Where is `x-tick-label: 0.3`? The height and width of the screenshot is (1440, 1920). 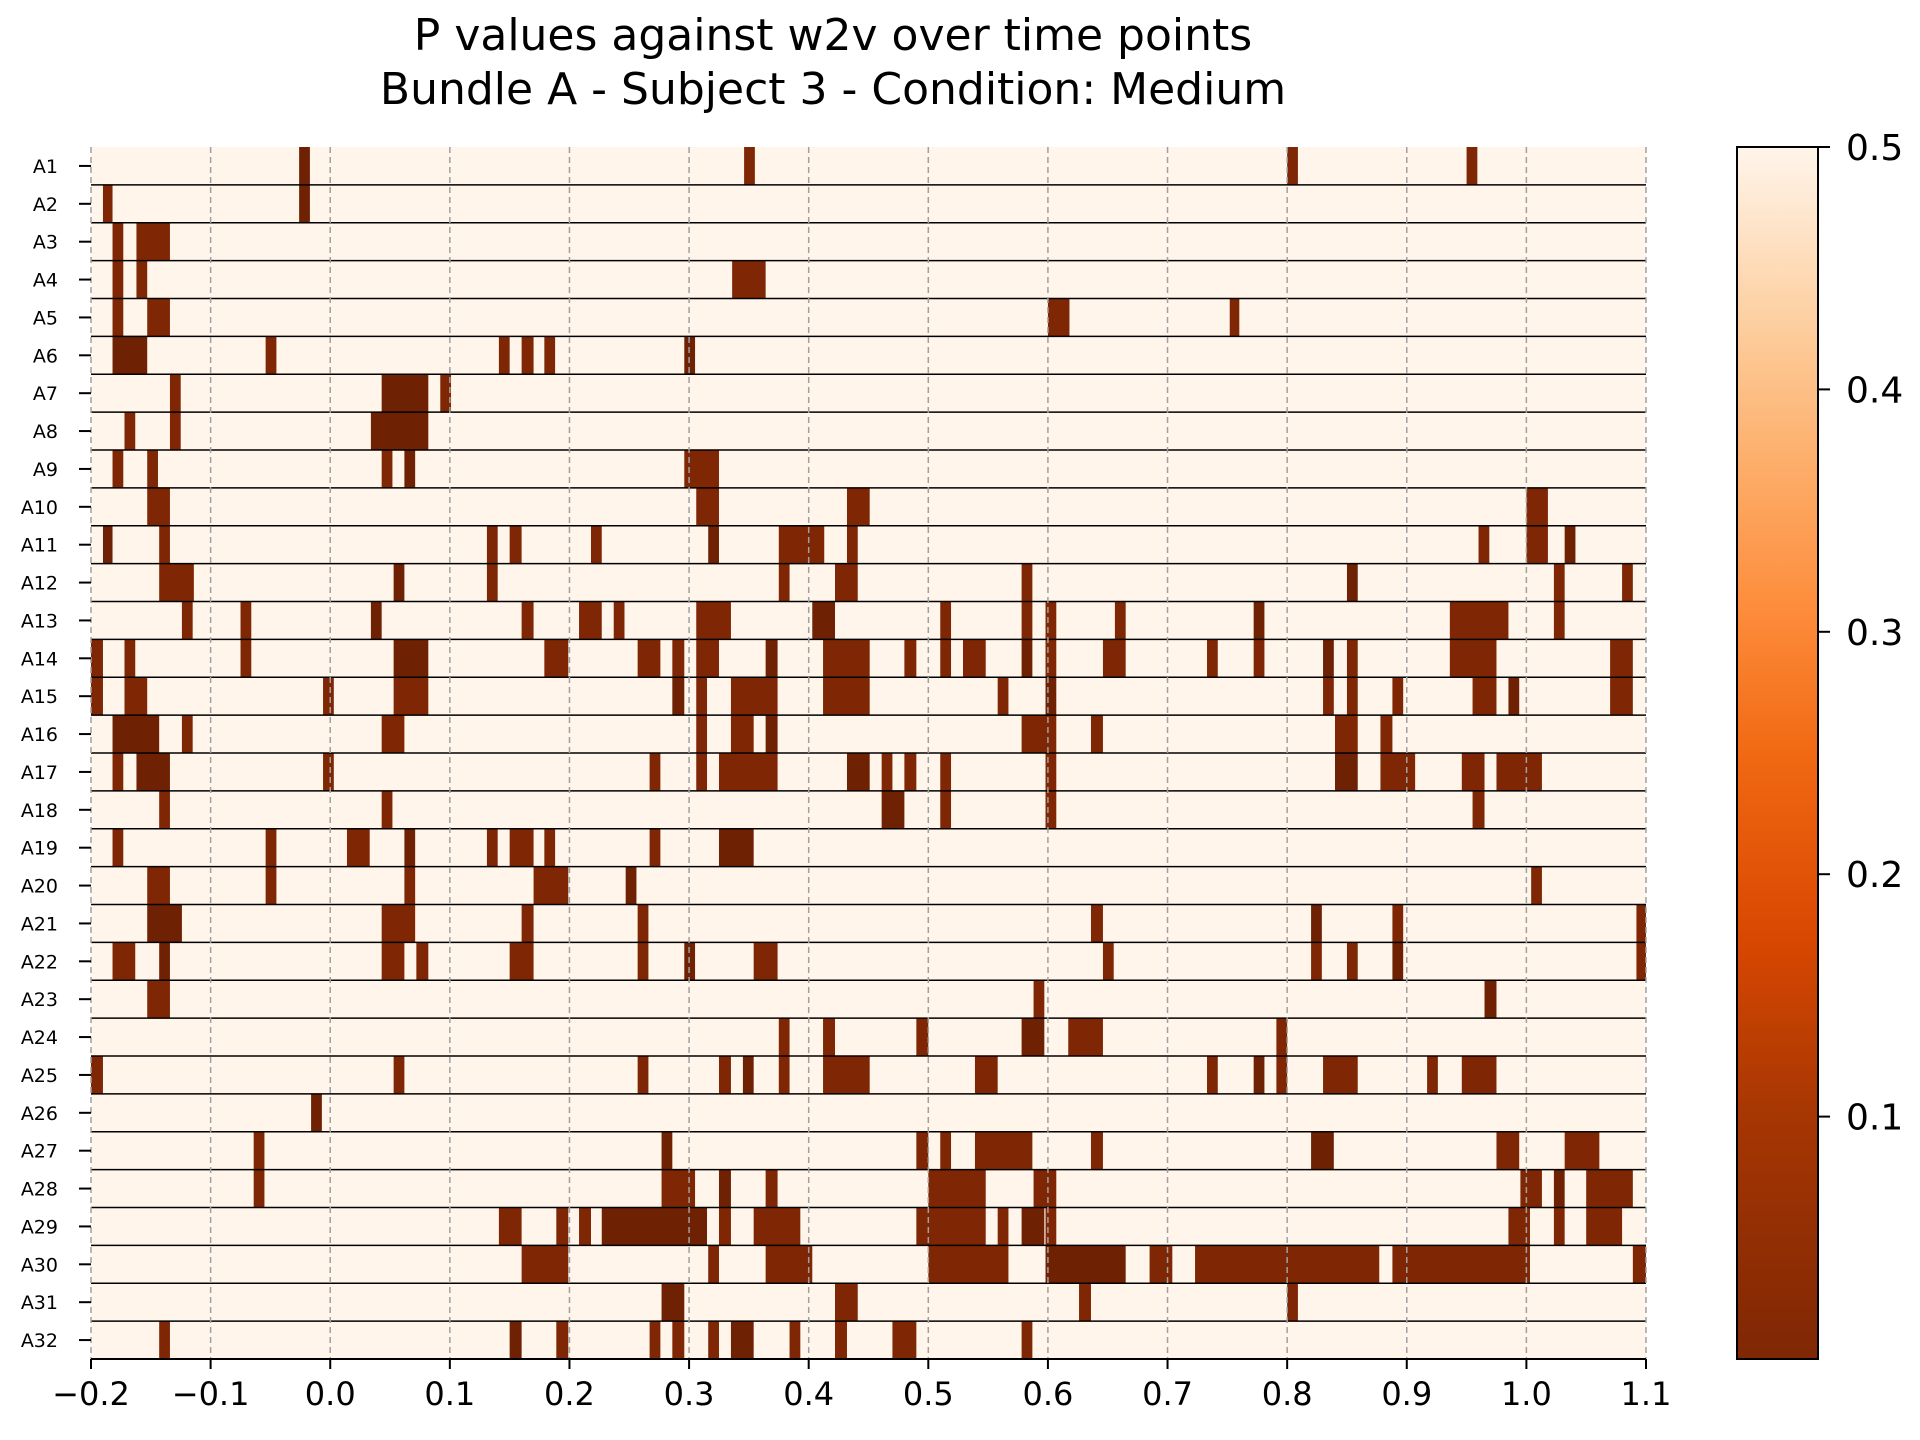 x-tick-label: 0.3 is located at coordinates (689, 1394).